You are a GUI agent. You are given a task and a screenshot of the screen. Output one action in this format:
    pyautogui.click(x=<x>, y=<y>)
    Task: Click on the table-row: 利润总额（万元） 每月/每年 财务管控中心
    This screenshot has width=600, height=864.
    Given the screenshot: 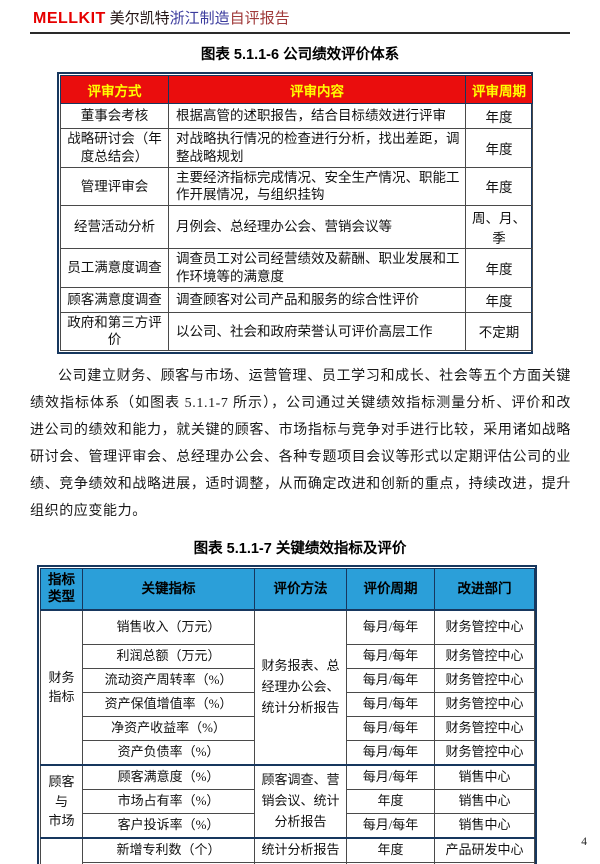 What is the action you would take?
    pyautogui.click(x=288, y=656)
    